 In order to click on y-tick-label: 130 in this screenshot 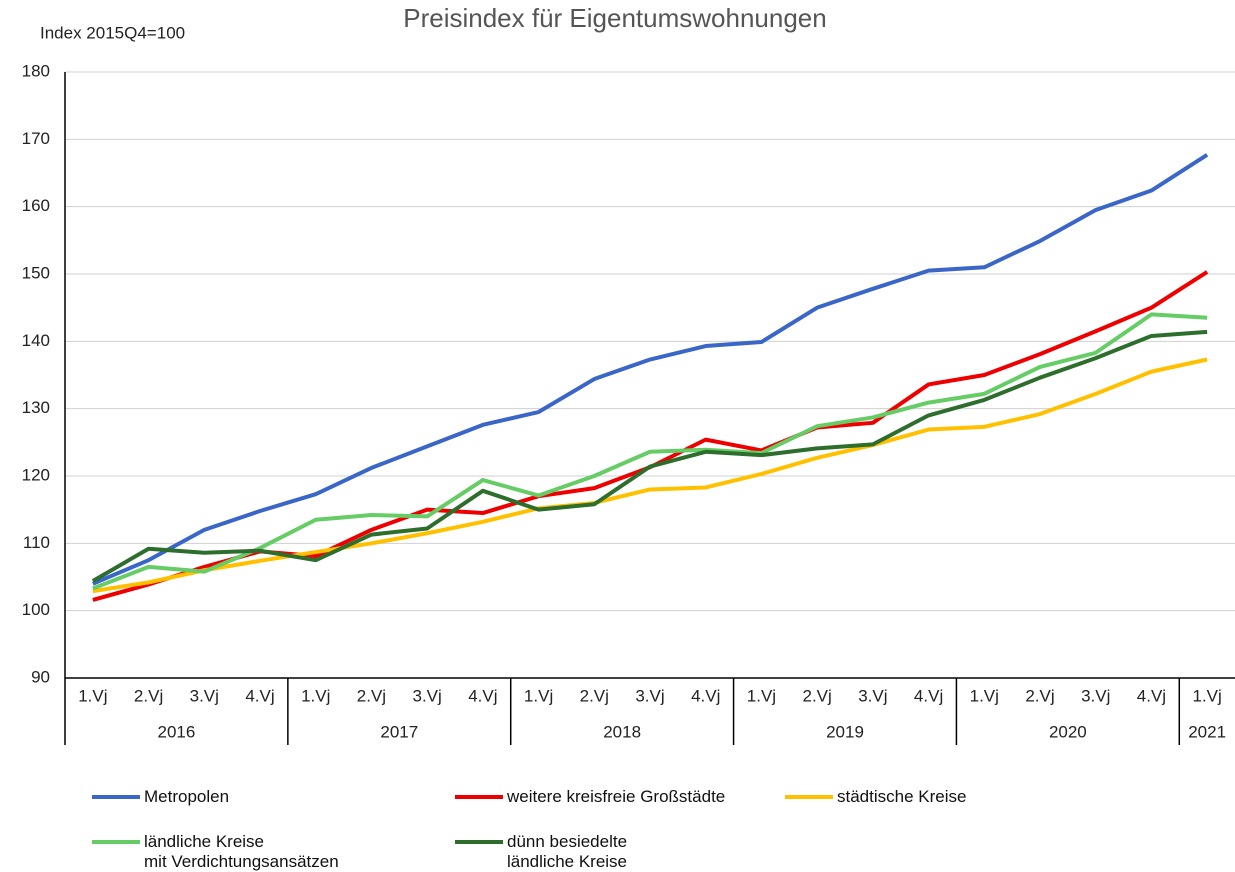, I will do `click(36, 407)`.